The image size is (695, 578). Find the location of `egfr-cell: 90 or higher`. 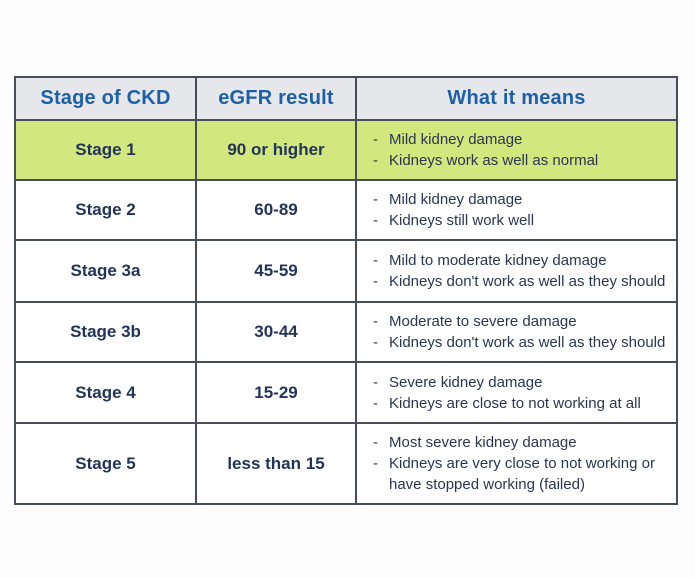

egfr-cell: 90 or higher is located at coordinates (276, 150).